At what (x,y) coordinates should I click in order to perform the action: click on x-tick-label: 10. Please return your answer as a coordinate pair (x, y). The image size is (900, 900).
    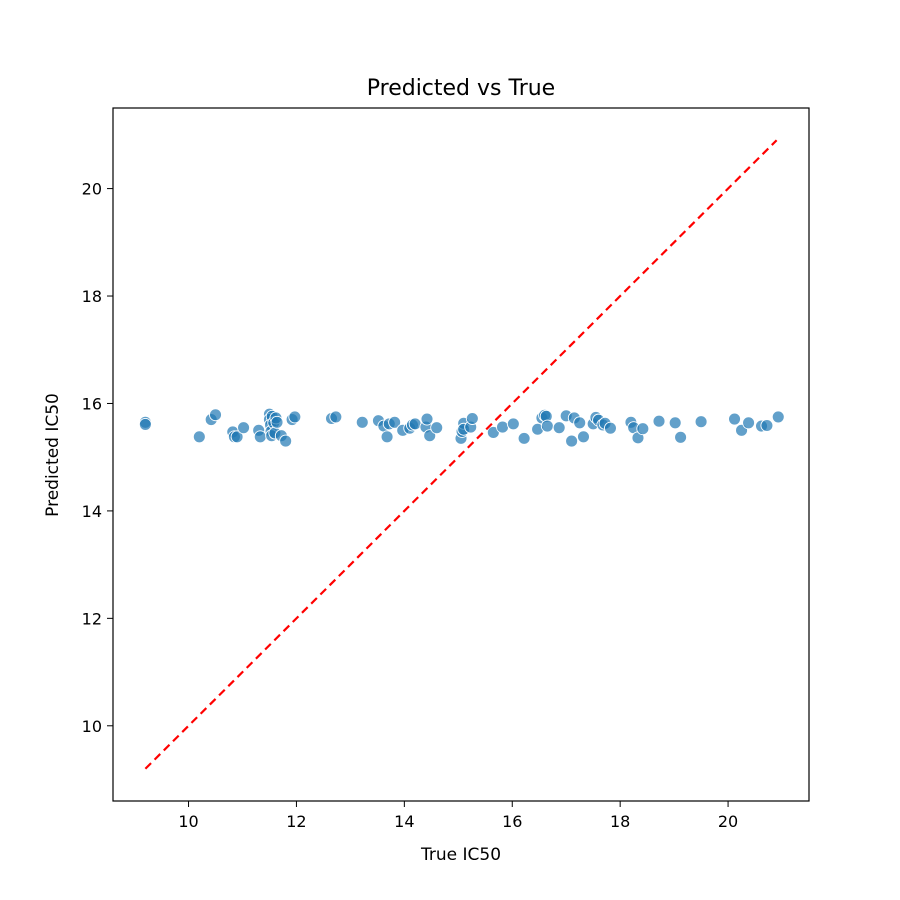
    Looking at the image, I should click on (188, 821).